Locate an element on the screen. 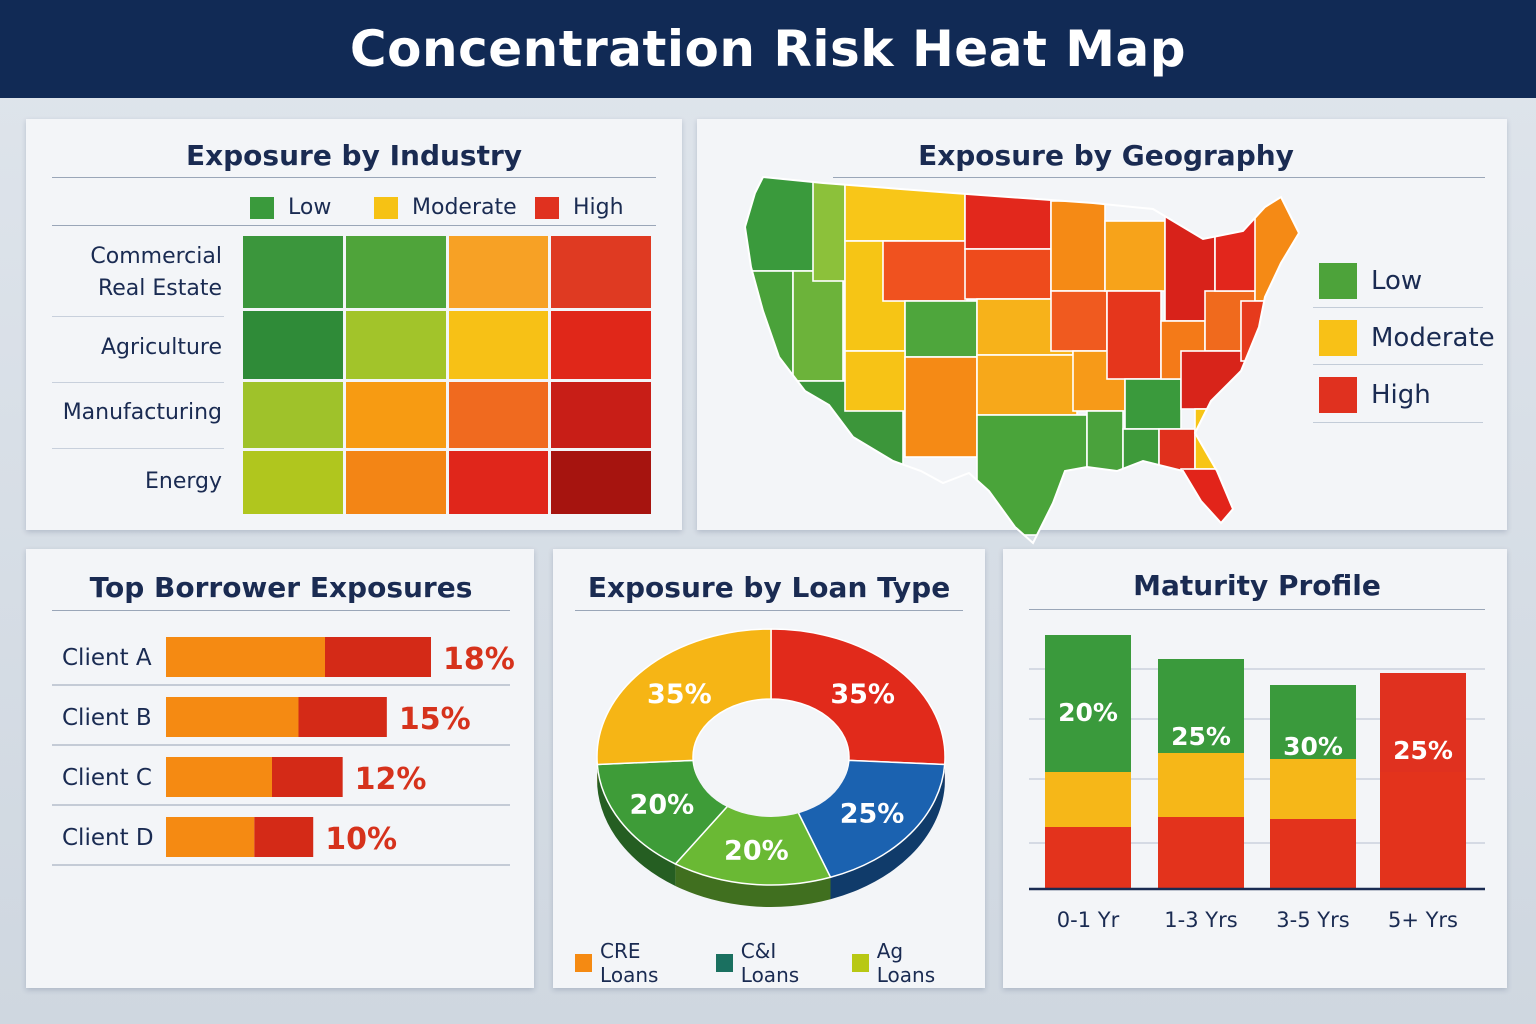  borrower-value-label: 18% is located at coordinates (479, 659).